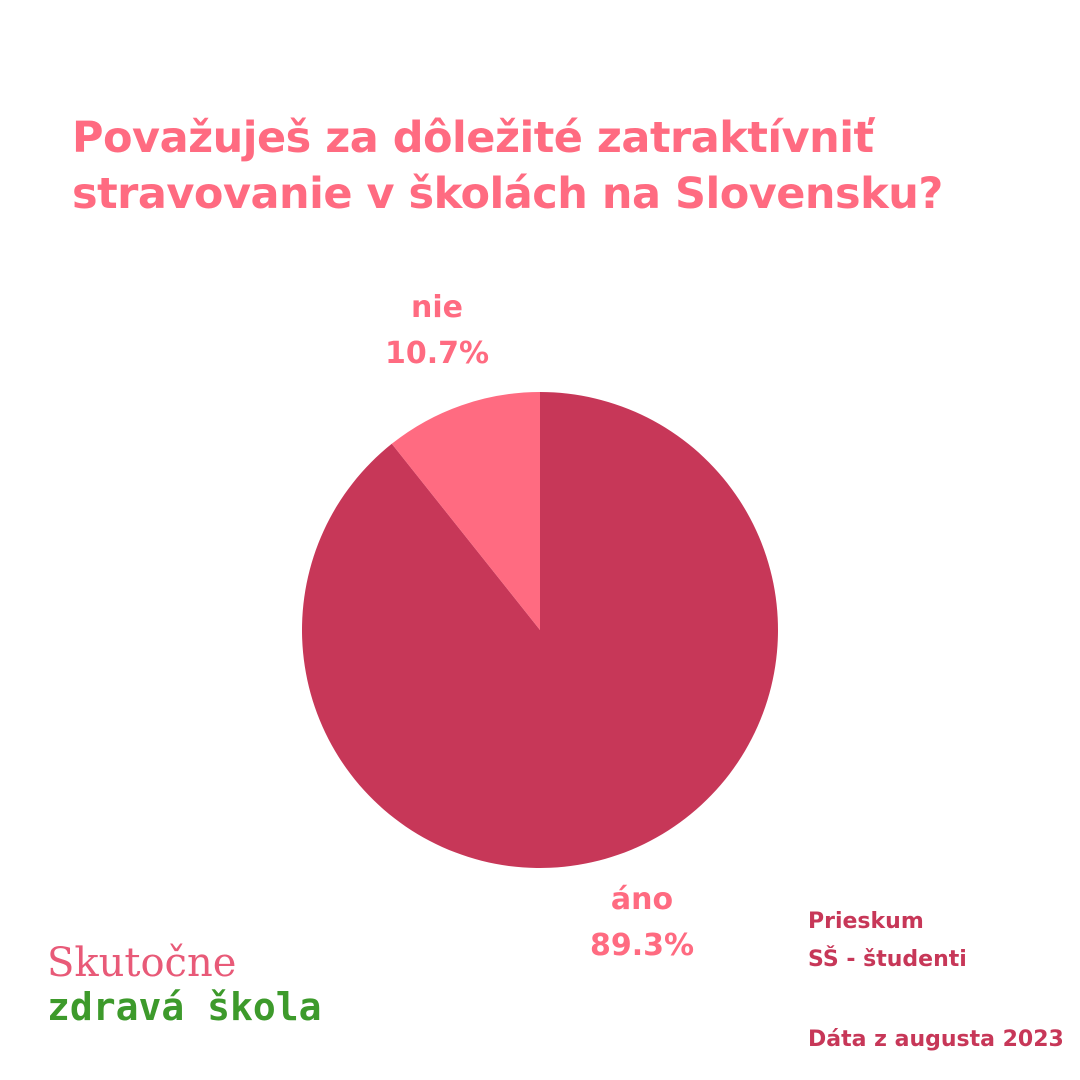 The width and height of the screenshot is (1080, 1080). Describe the element at coordinates (642, 899) in the screenshot. I see `slice-name-ano: áno` at that location.